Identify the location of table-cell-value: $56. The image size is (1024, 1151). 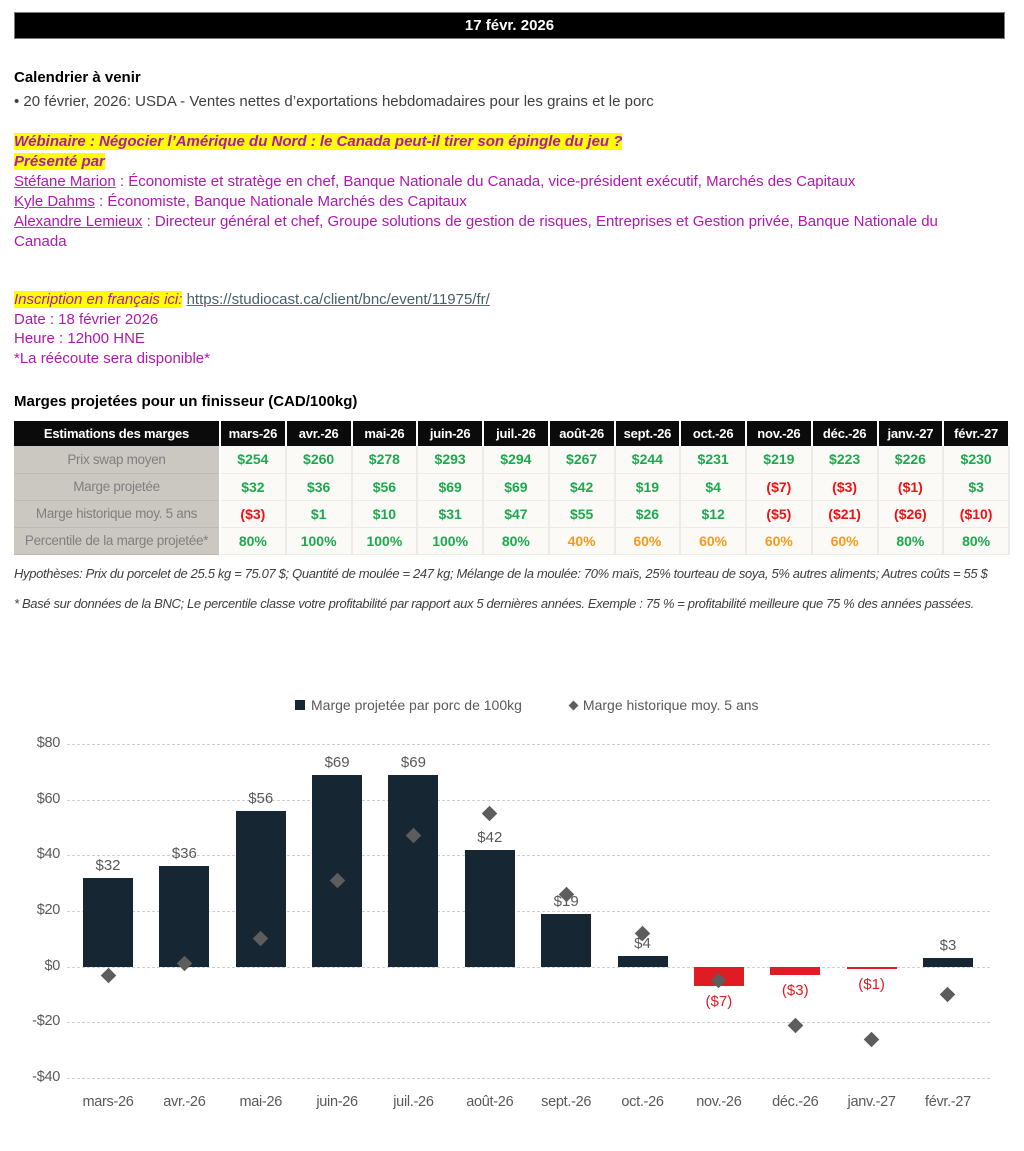
(385, 487).